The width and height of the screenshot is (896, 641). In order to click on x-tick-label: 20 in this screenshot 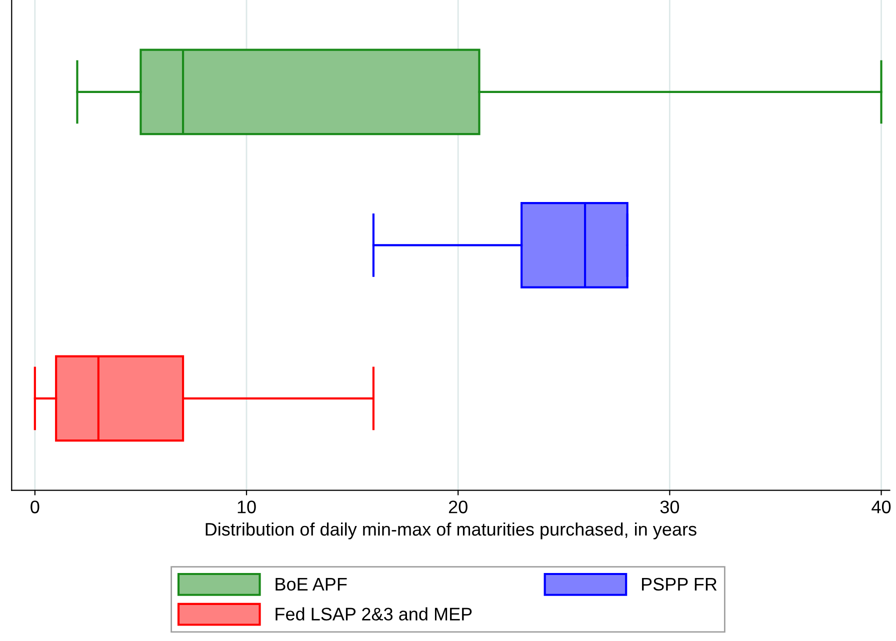, I will do `click(458, 507)`.